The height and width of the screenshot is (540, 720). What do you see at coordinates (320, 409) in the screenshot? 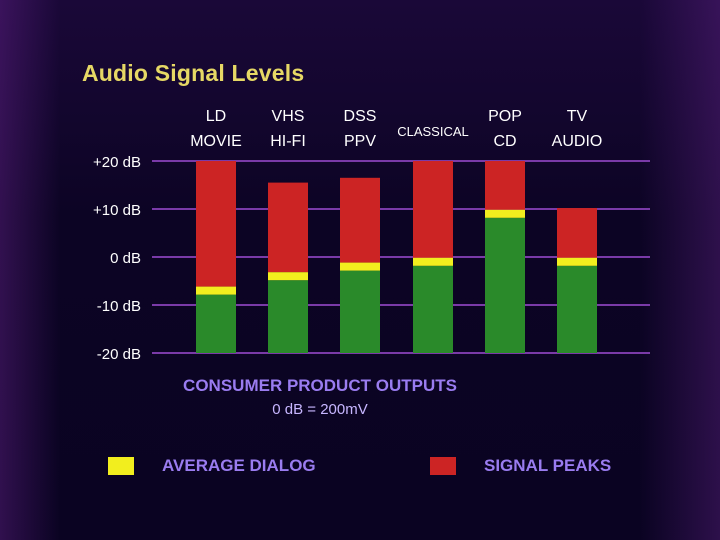
I see `chart-subcaption: 0 dB = 200mV` at bounding box center [320, 409].